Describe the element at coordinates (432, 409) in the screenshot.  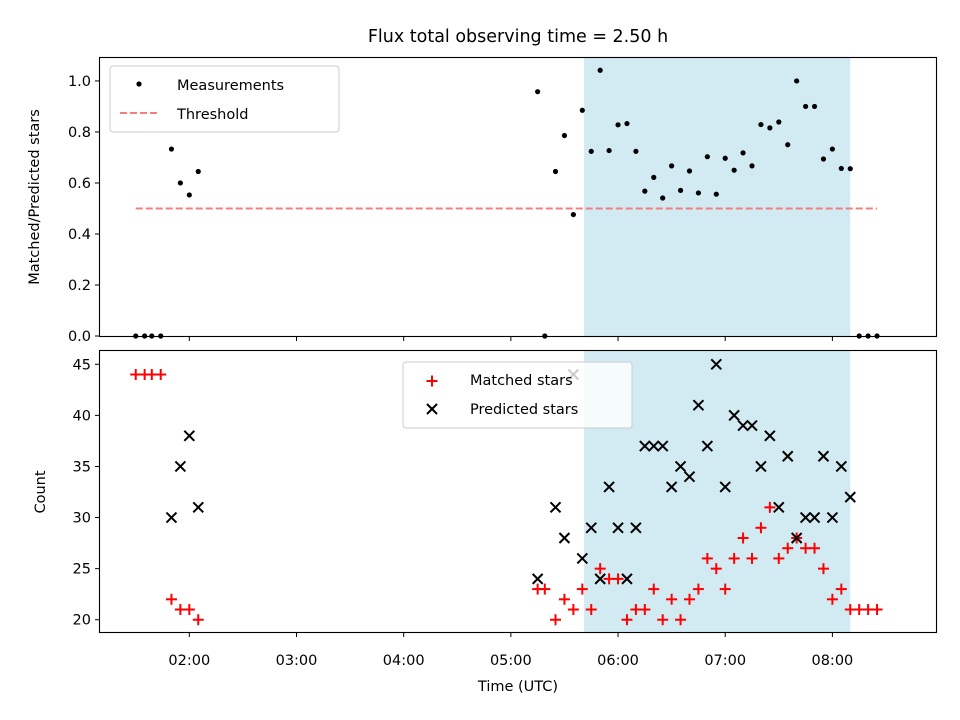
I see `predicted-stars-legend-marker` at that location.